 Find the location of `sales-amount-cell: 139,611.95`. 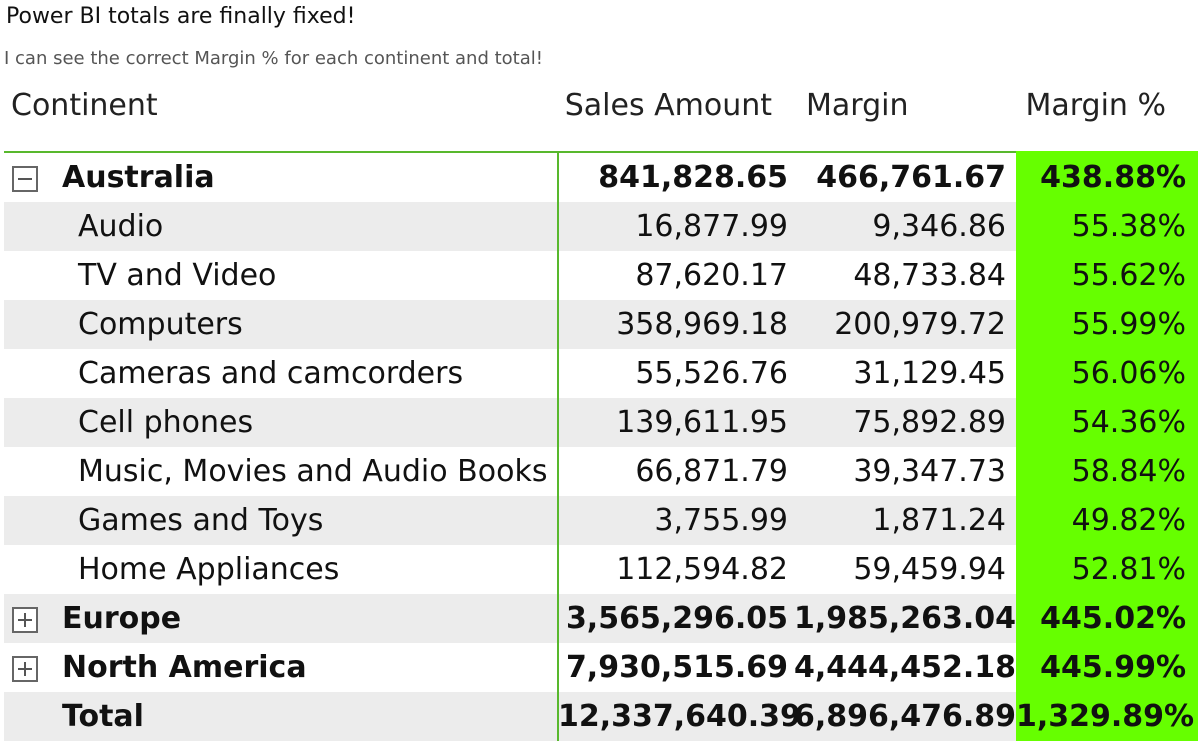

sales-amount-cell: 139,611.95 is located at coordinates (702, 422).